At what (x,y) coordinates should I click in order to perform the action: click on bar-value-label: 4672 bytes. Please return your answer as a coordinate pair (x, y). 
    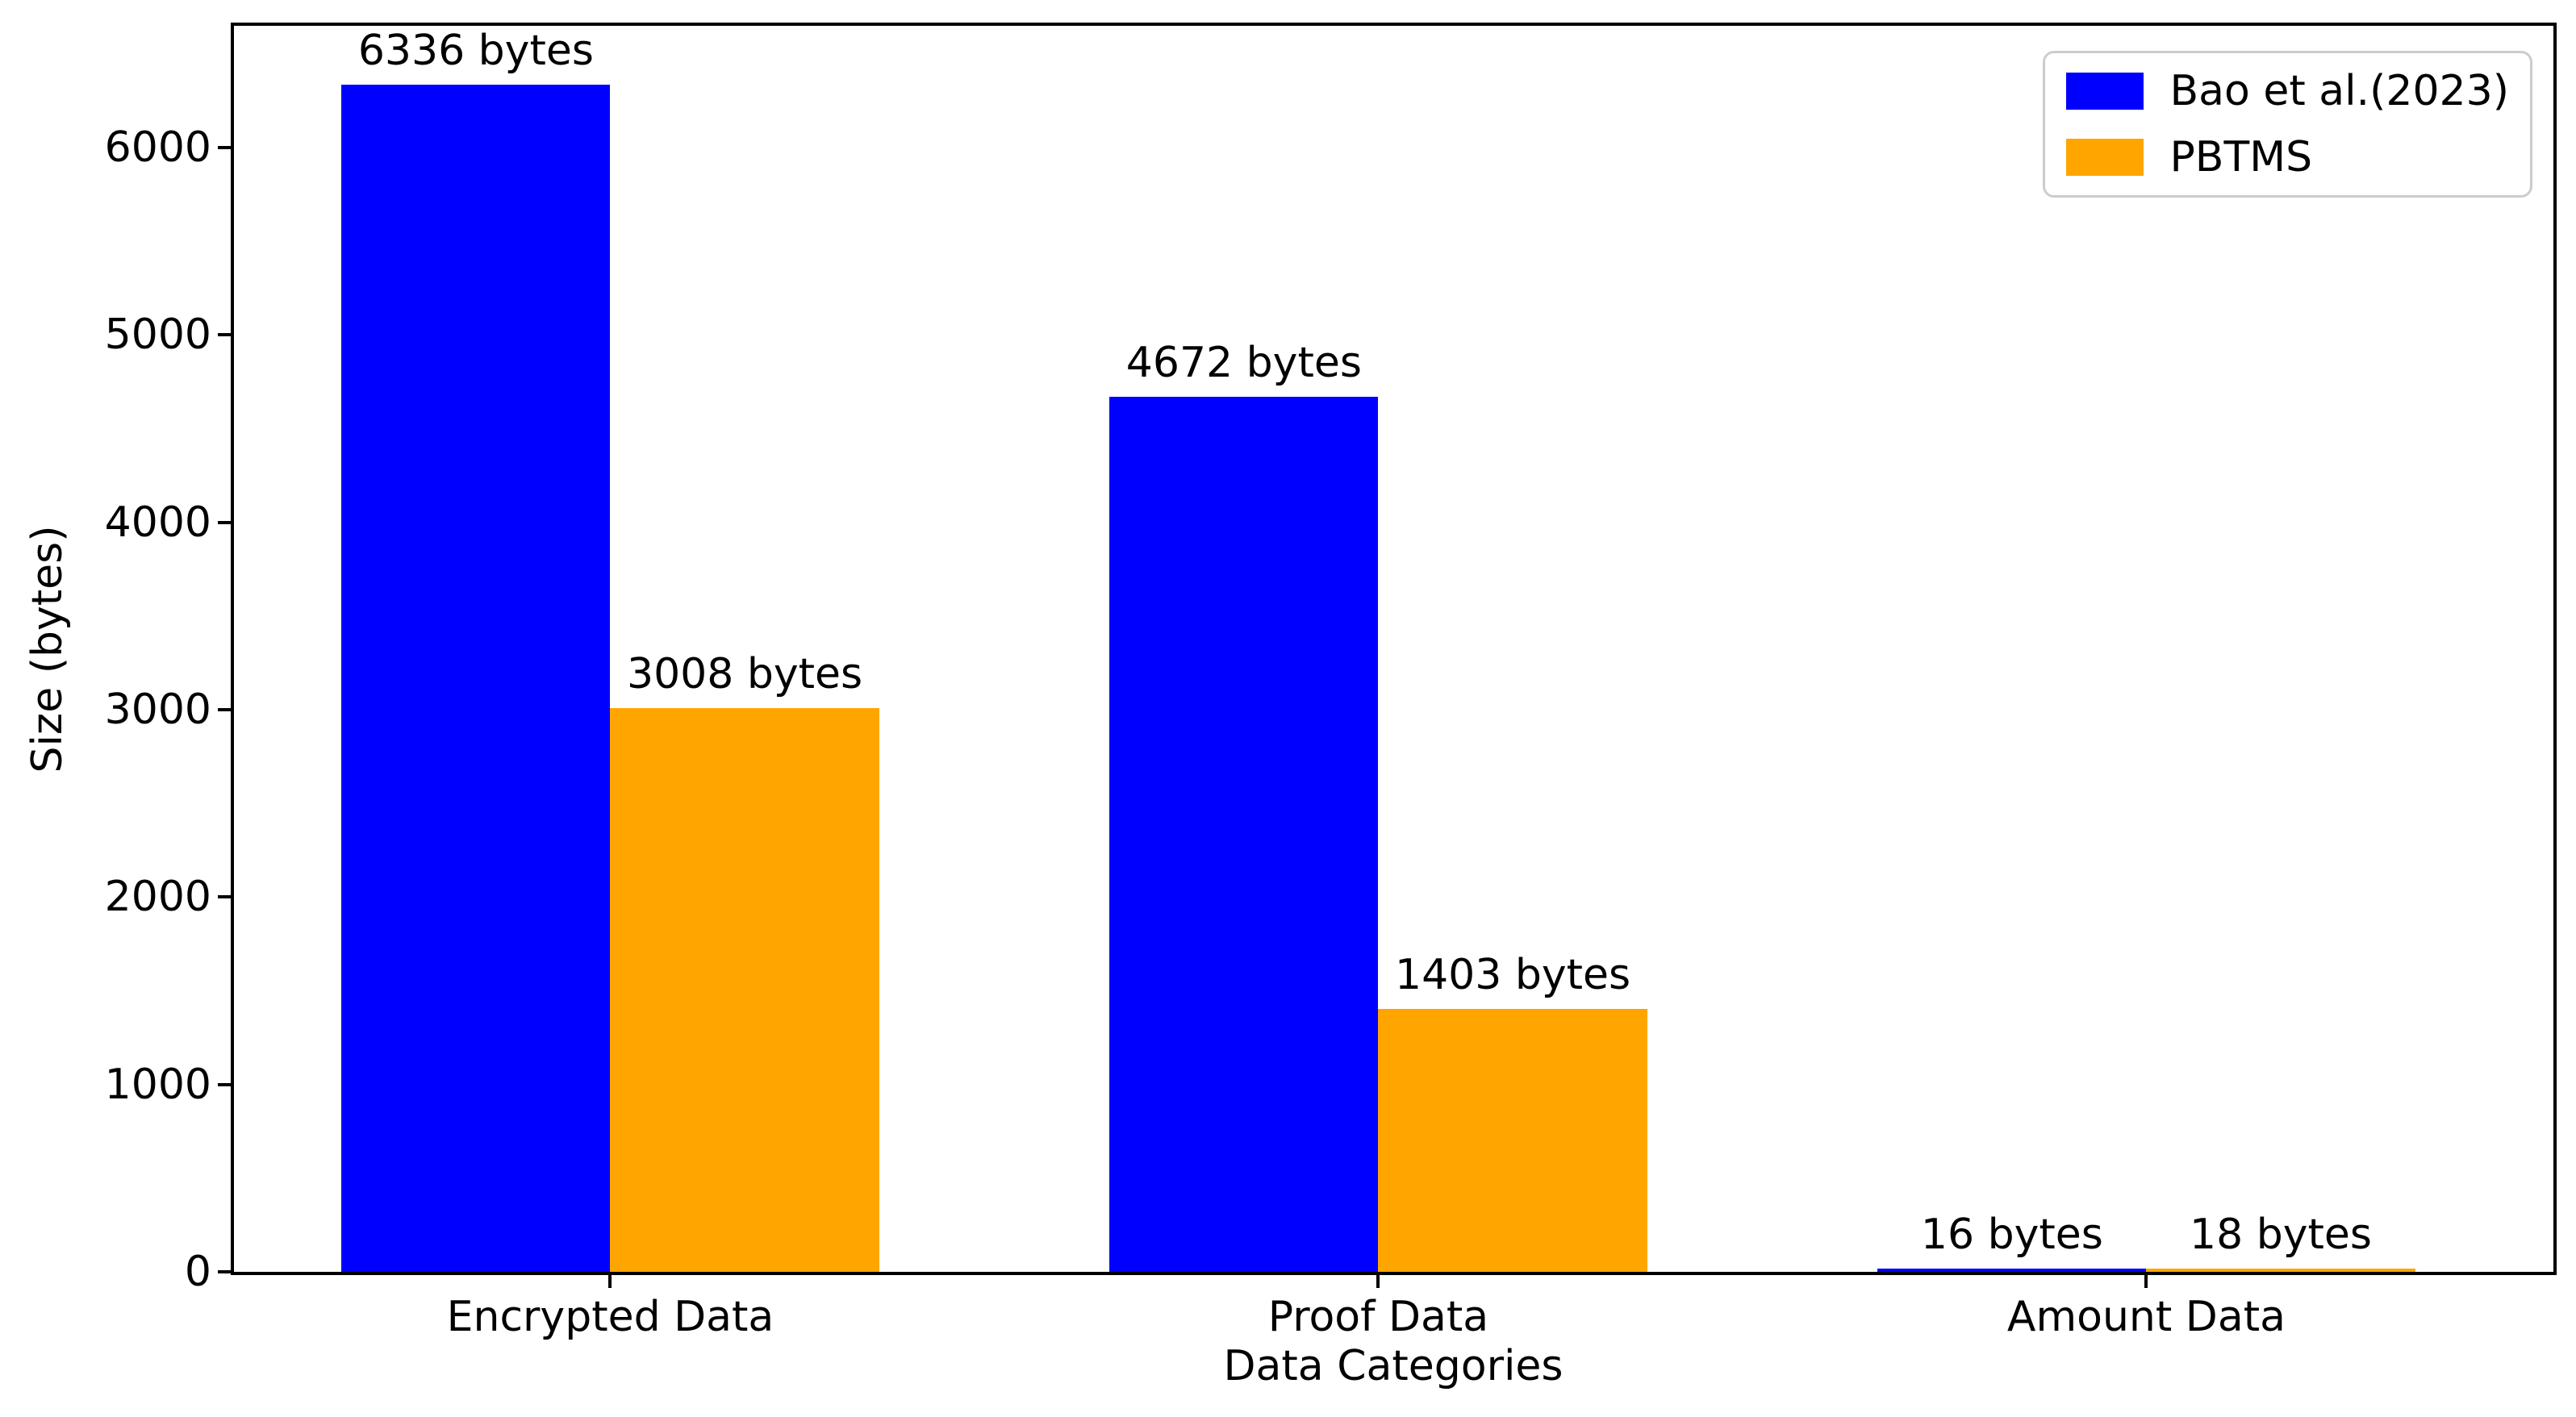
    Looking at the image, I should click on (1243, 362).